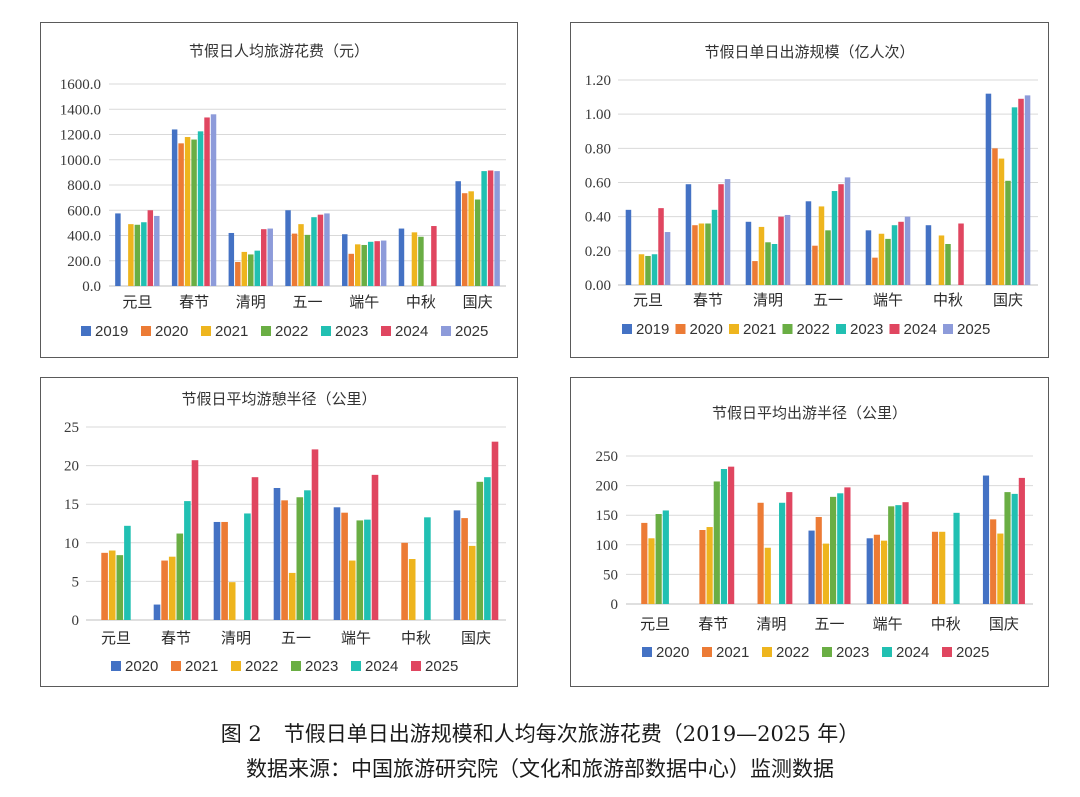 This screenshot has height=797, width=1080. What do you see at coordinates (809, 413) in the screenshot?
I see `chart-title: 节假日平均出游半径（公里）` at bounding box center [809, 413].